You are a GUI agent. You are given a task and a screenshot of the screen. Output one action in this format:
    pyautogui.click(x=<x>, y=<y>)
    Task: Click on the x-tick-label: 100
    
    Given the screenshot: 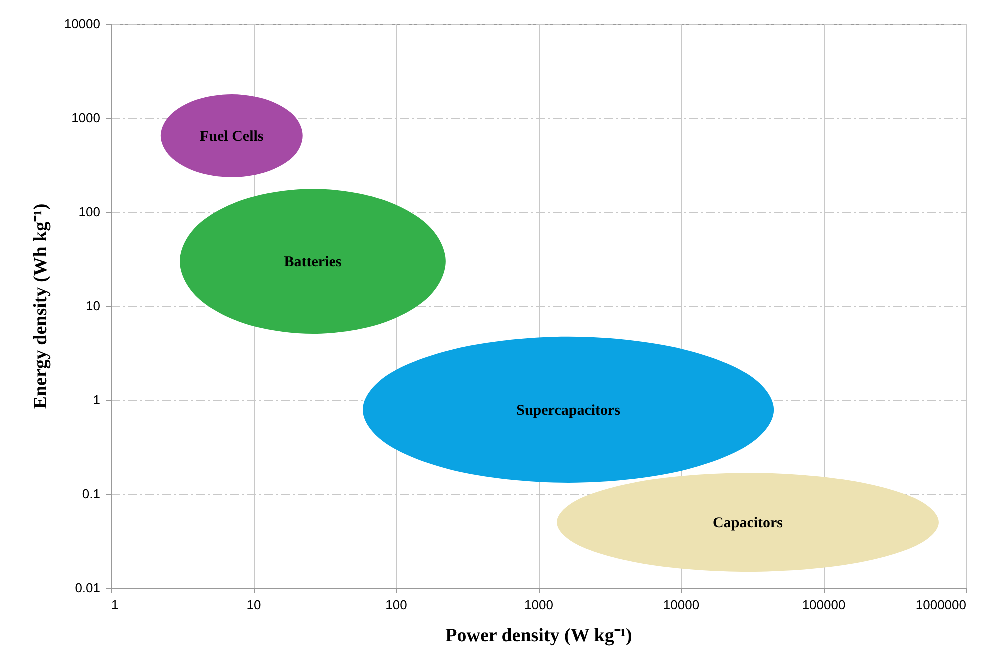 What is the action you would take?
    pyautogui.click(x=397, y=605)
    